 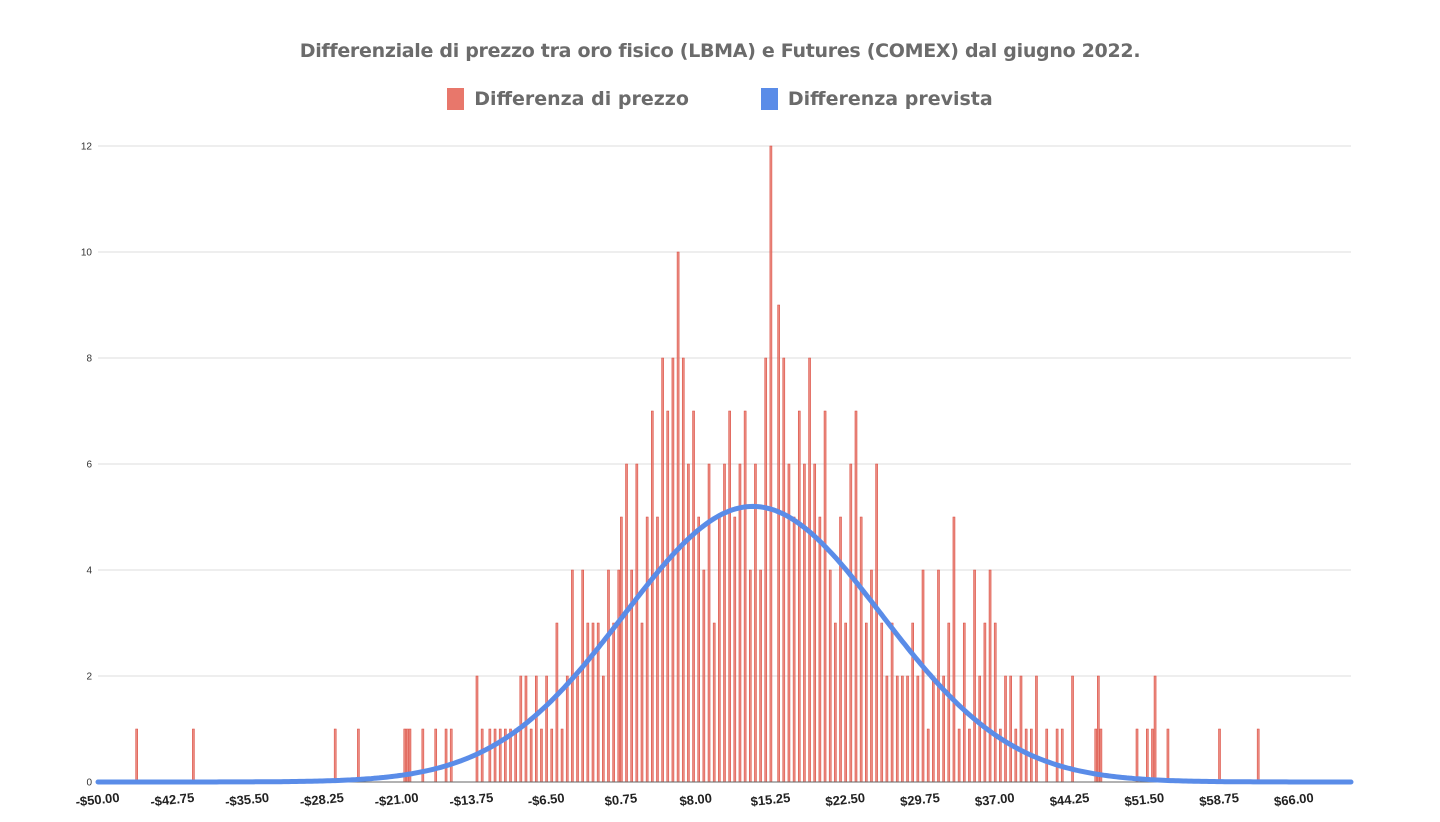 I want to click on x-tick-label: $66.00, so click(x=1293, y=799).